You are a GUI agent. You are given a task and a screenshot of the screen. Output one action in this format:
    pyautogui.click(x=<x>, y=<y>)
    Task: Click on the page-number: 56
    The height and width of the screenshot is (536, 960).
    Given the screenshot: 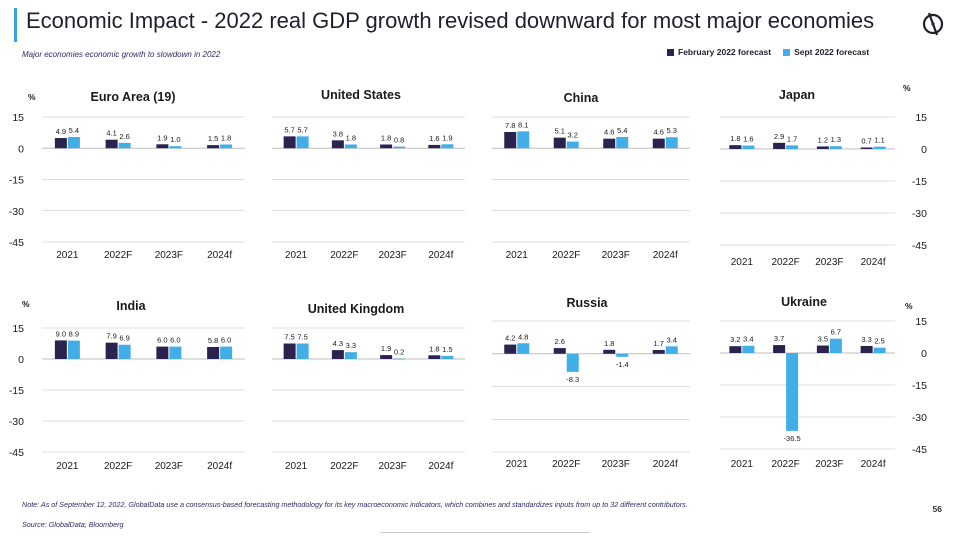 What is the action you would take?
    pyautogui.click(x=937, y=509)
    